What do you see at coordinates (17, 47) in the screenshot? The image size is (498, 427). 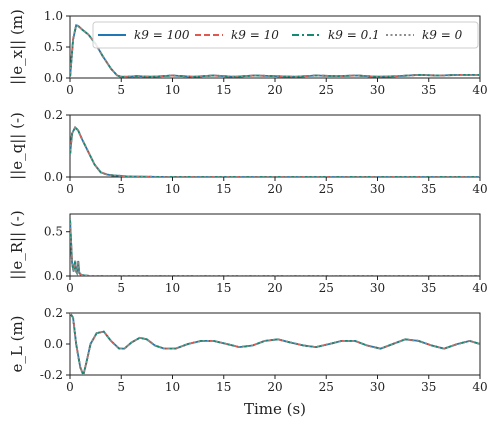 I see `y-axis-label: ||e_x|| (m)` at bounding box center [17, 47].